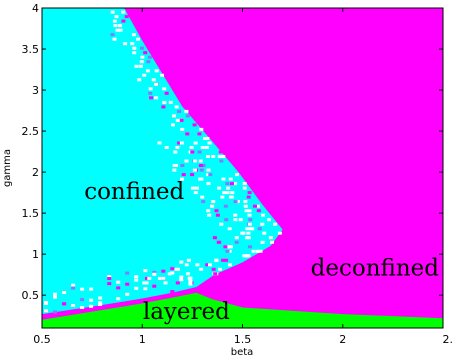  What do you see at coordinates (186, 312) in the screenshot?
I see `phase-label-layered: layered` at bounding box center [186, 312].